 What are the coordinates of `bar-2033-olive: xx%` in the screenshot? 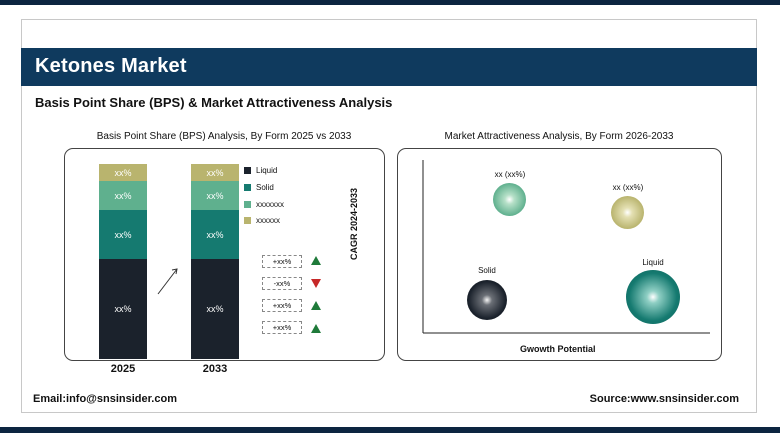 It's located at (215, 172).